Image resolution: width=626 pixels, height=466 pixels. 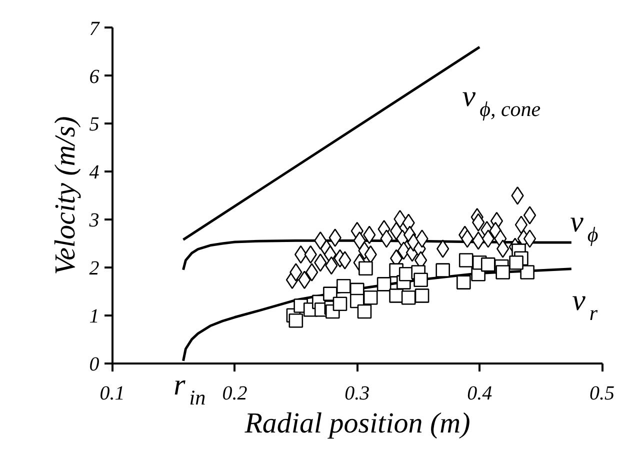 I want to click on x-axis-title: Radial position (m), so click(x=357, y=424).